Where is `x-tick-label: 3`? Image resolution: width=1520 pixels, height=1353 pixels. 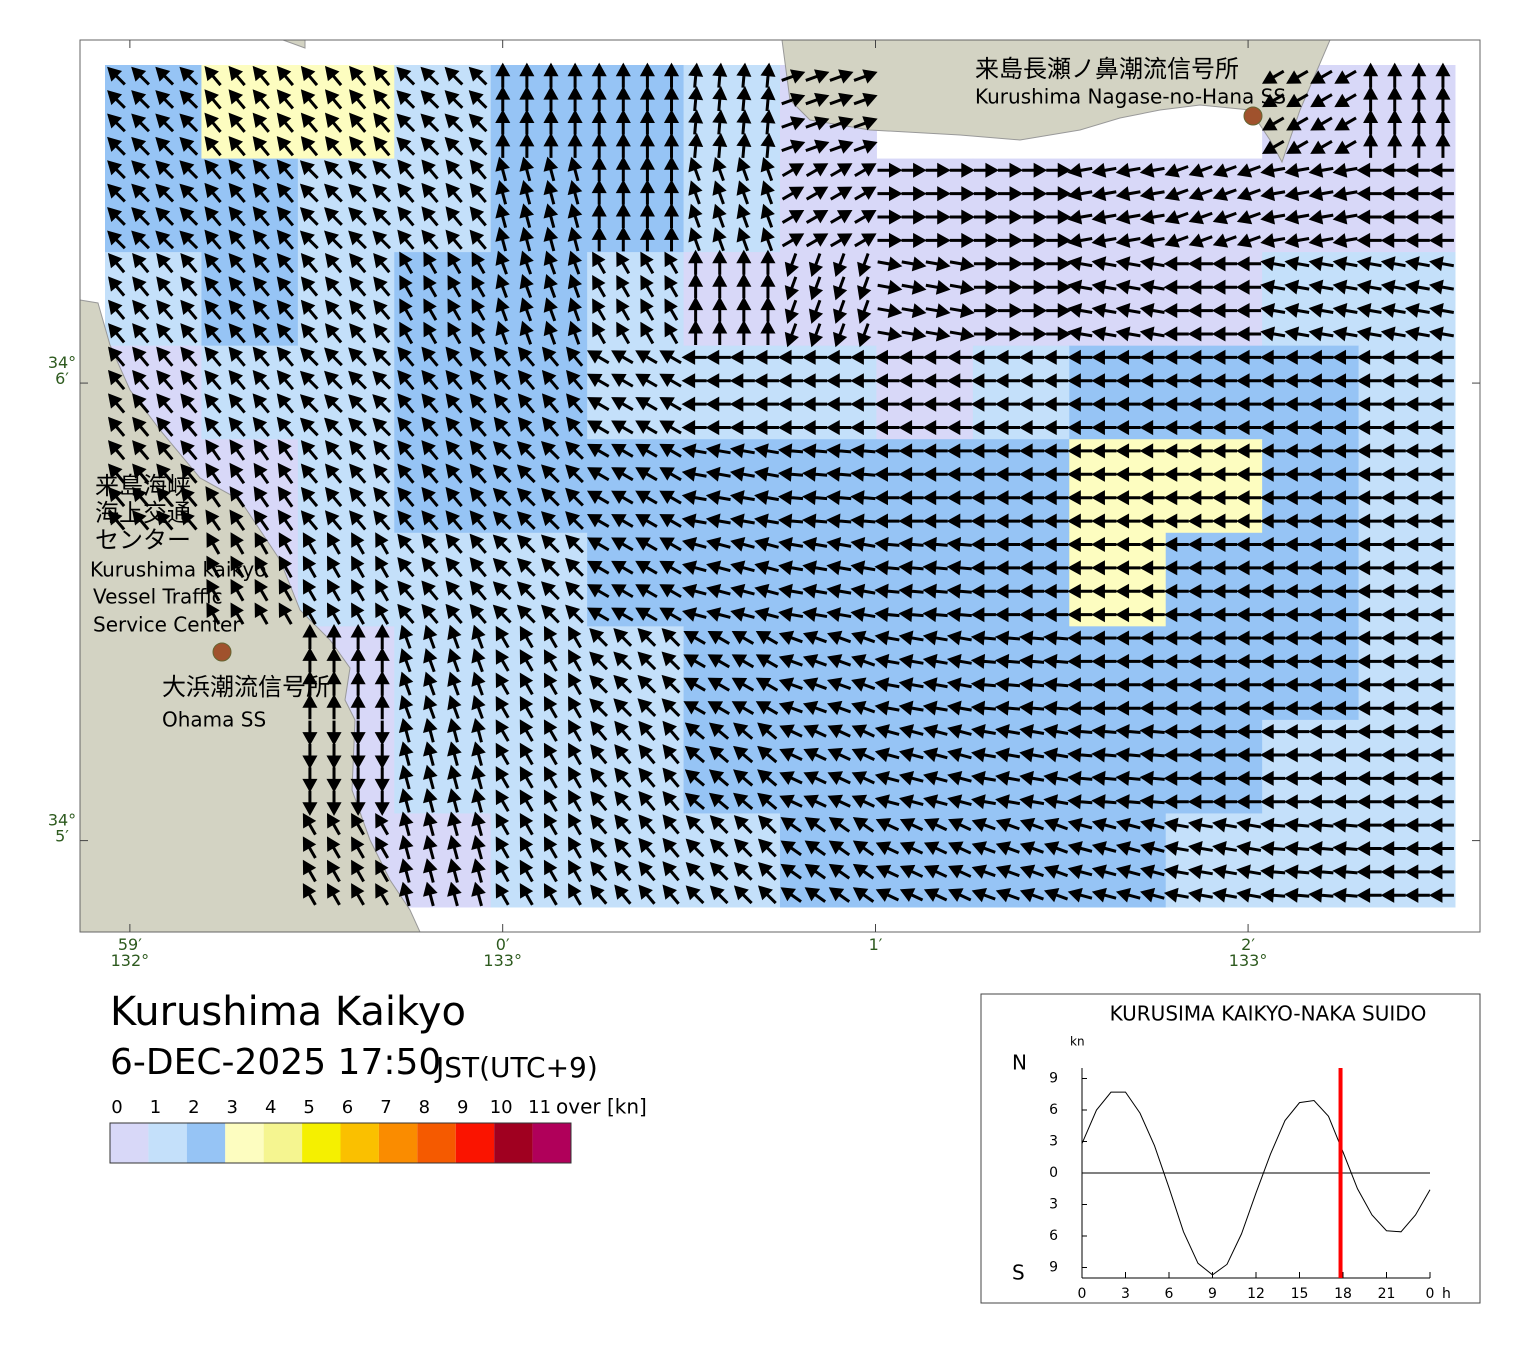 x-tick-label: 3 is located at coordinates (1125, 1294).